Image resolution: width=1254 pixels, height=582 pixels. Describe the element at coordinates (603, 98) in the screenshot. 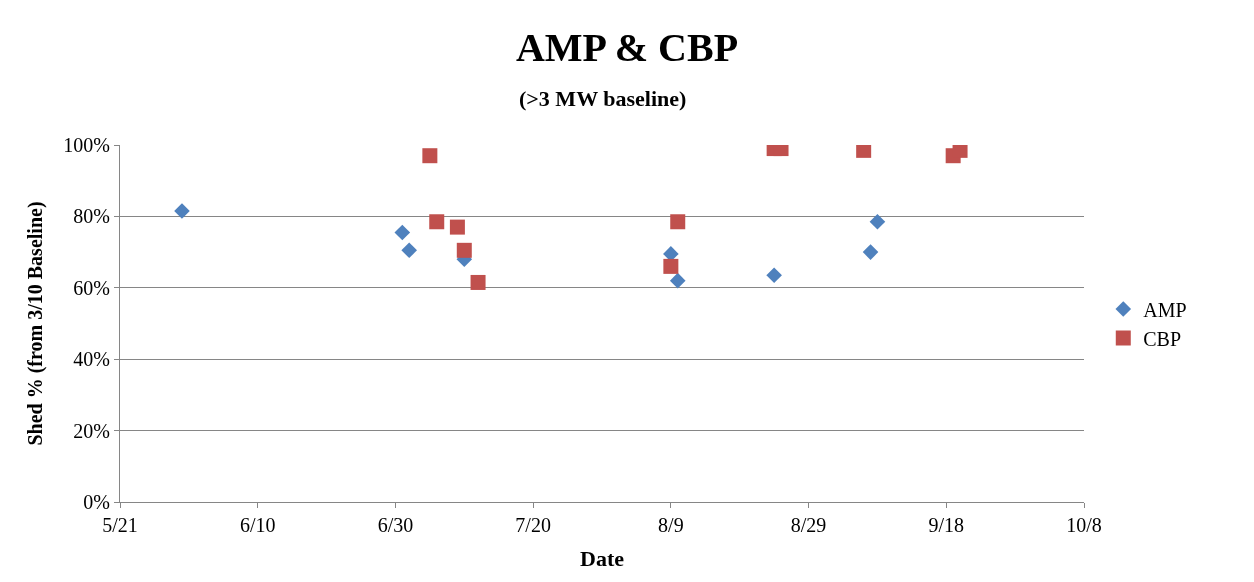

I see `chart-subtitle: (>3 MW baseline)` at that location.